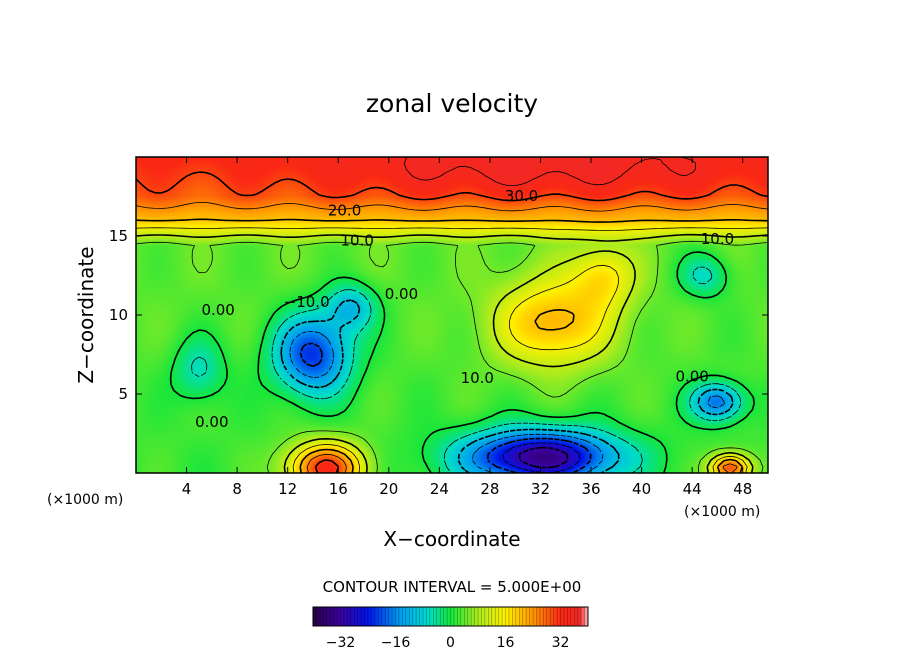 The width and height of the screenshot is (904, 654). Describe the element at coordinates (344, 210) in the screenshot. I see `contour-label: 20.0` at that location.